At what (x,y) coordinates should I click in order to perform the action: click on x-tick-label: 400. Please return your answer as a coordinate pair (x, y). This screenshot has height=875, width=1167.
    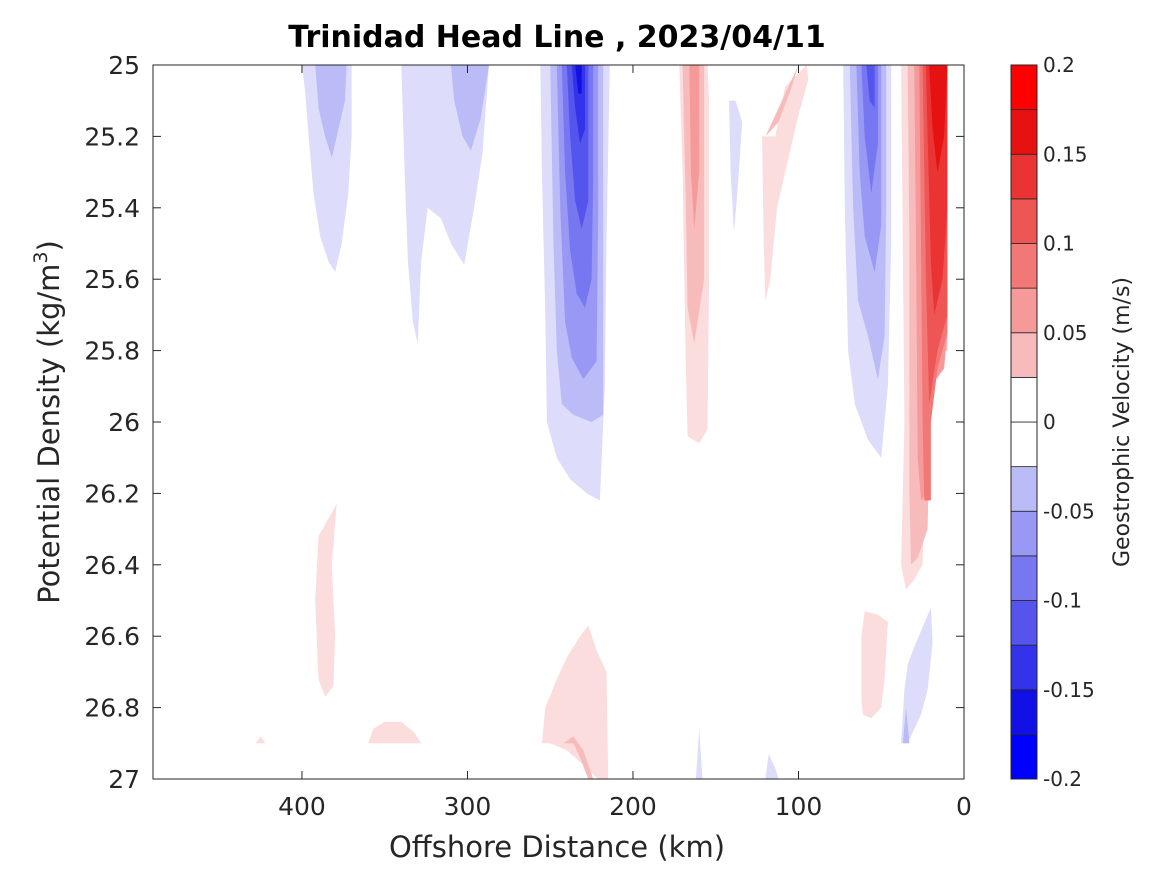
    Looking at the image, I should click on (302, 806).